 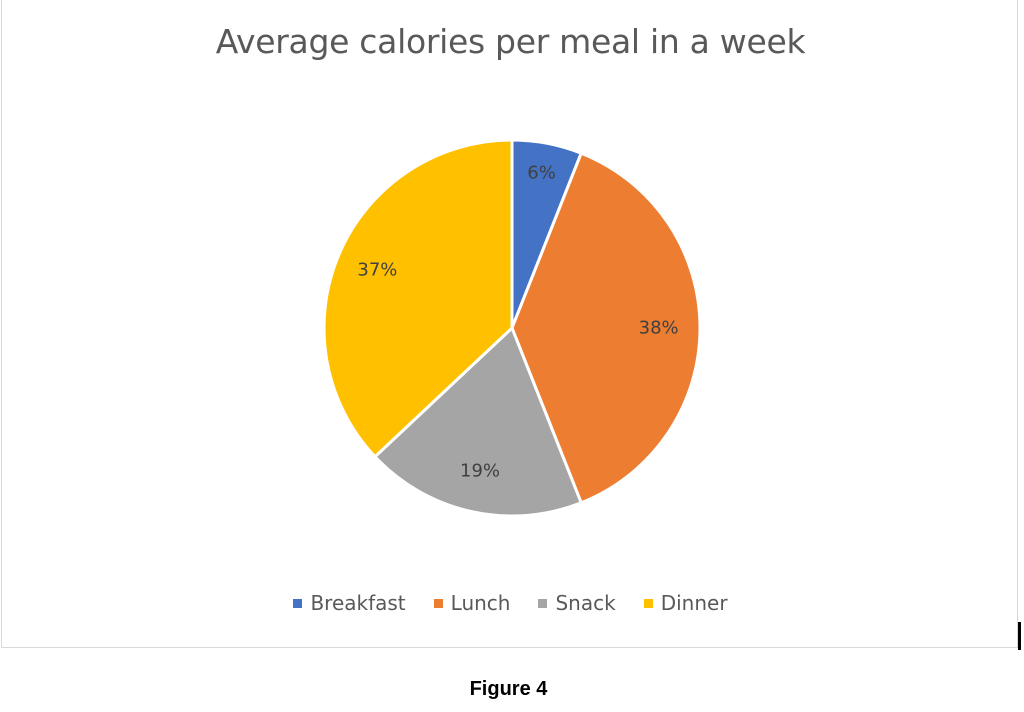 I want to click on pie-slice-labels: 6% 38% 19% 37%, so click(x=517, y=321).